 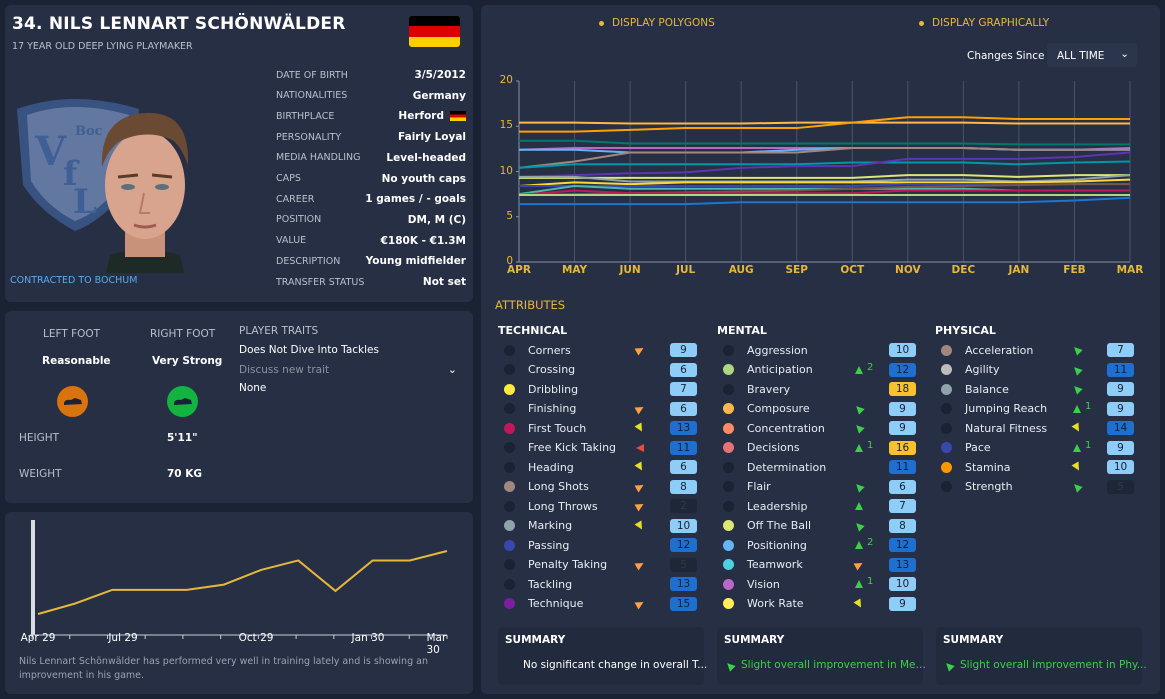 What do you see at coordinates (820, 370) in the screenshot?
I see `attribute-row: Anticipation 2 12` at bounding box center [820, 370].